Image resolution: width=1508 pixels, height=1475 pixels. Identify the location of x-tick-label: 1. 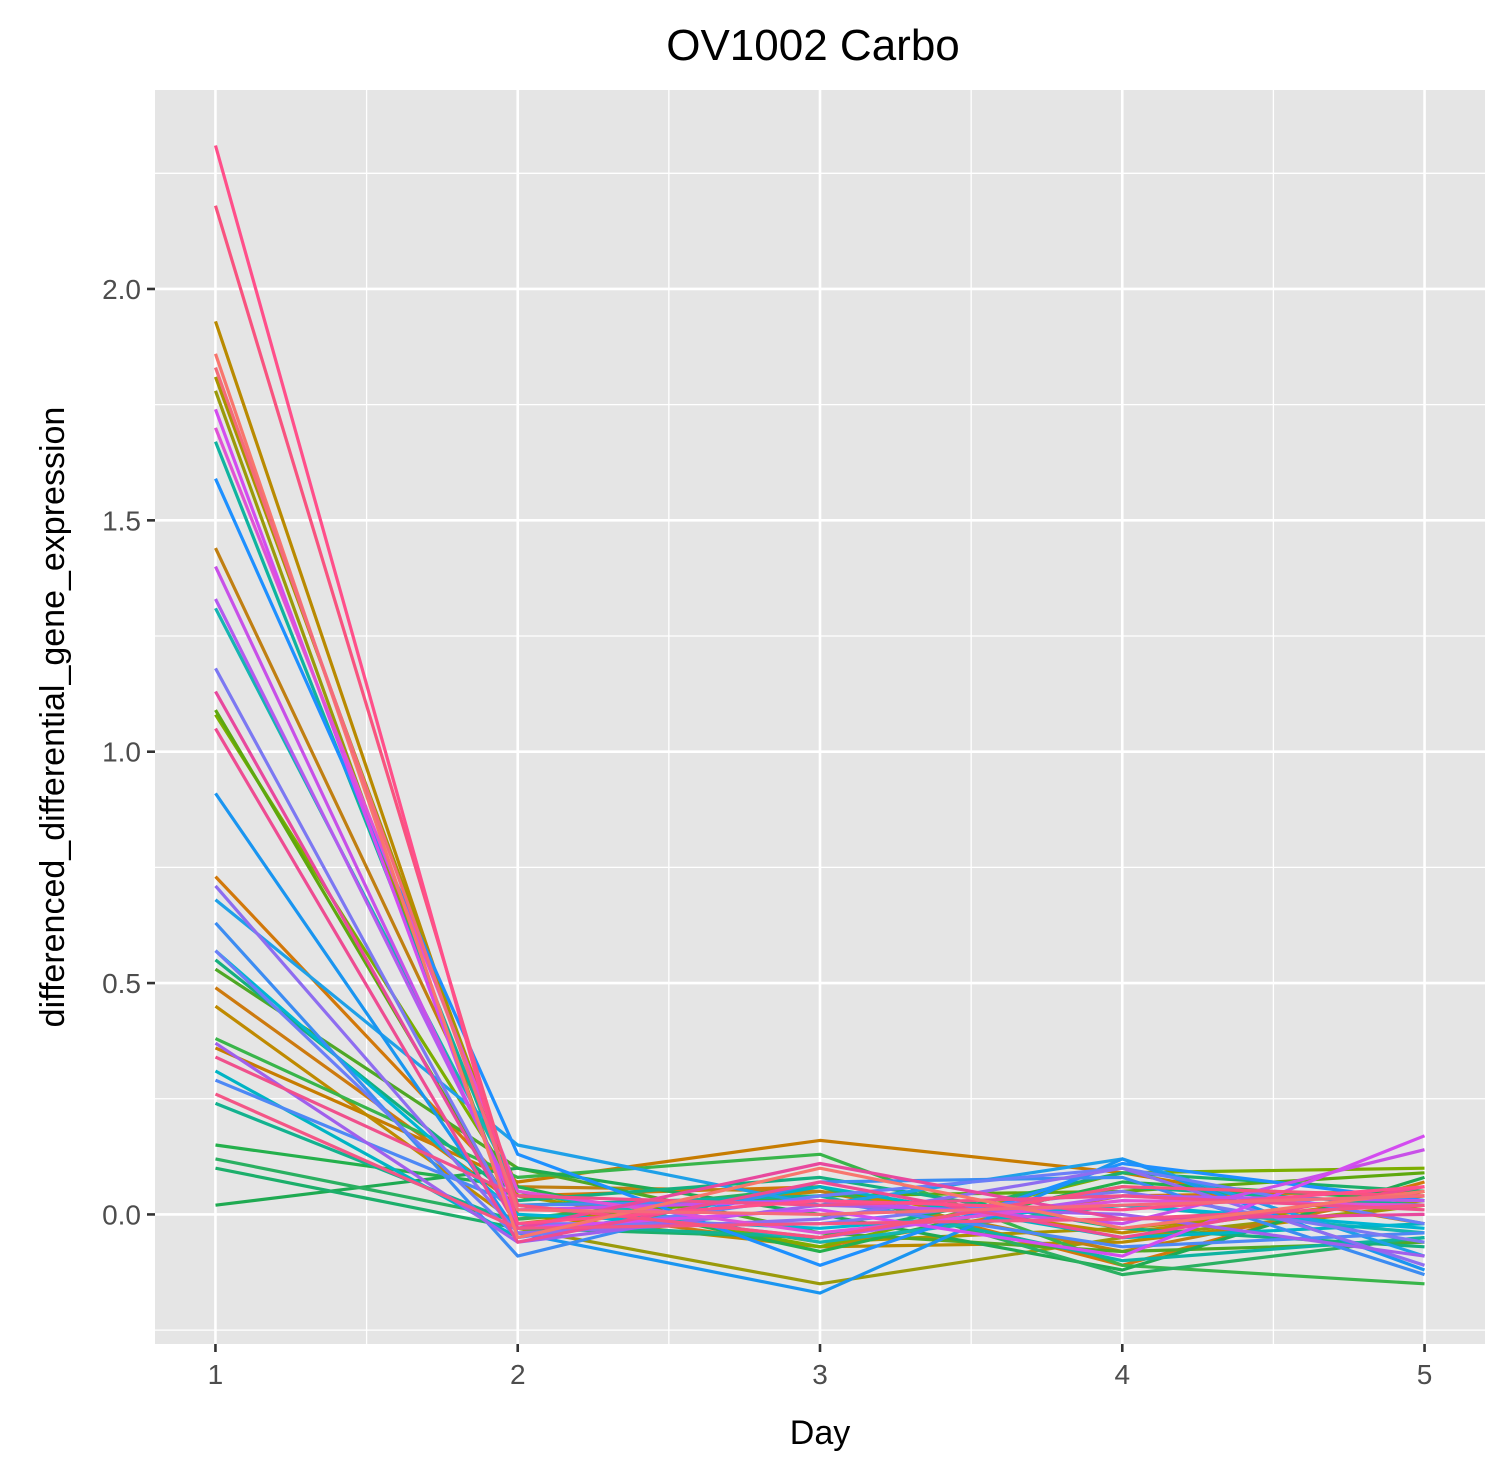
(216, 1374).